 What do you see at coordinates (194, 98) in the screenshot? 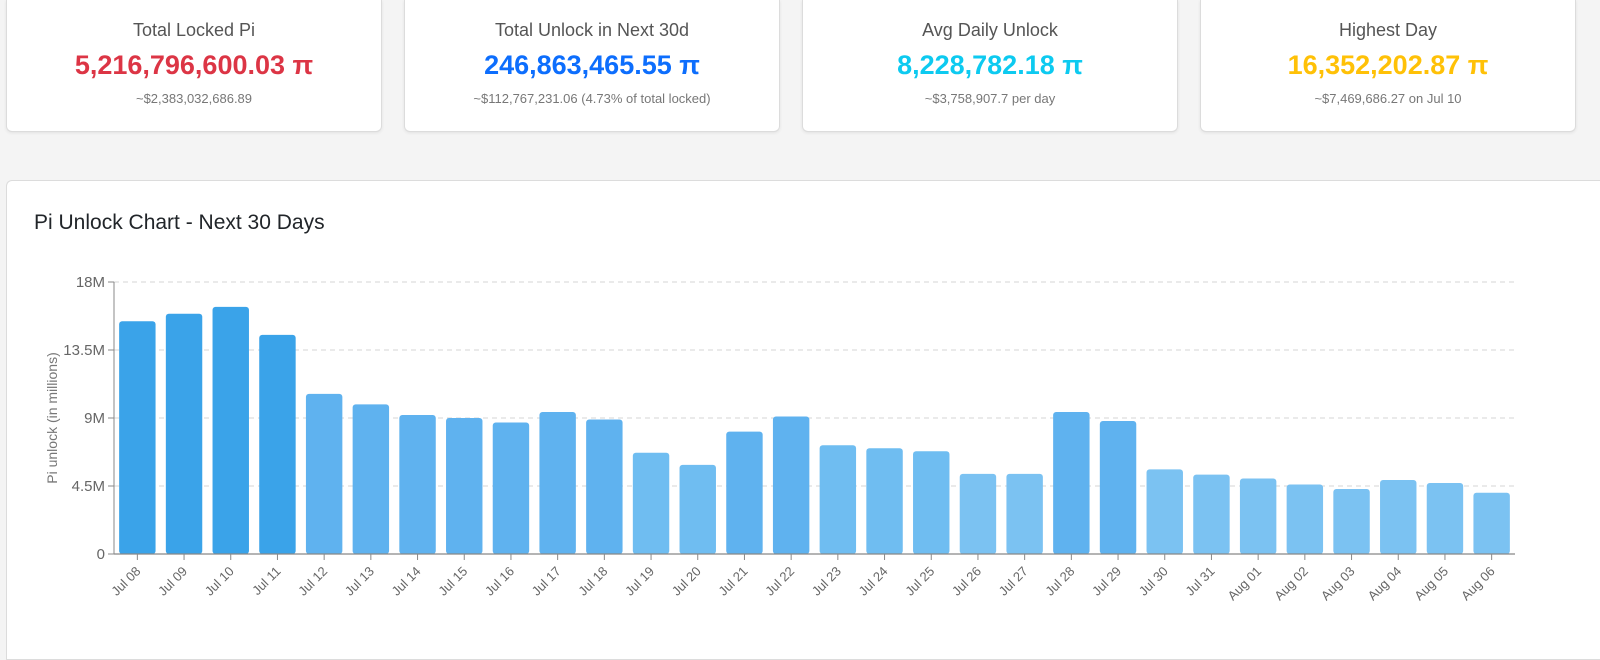
I see `stat-subtext: ~$2,383,032,686.89` at bounding box center [194, 98].